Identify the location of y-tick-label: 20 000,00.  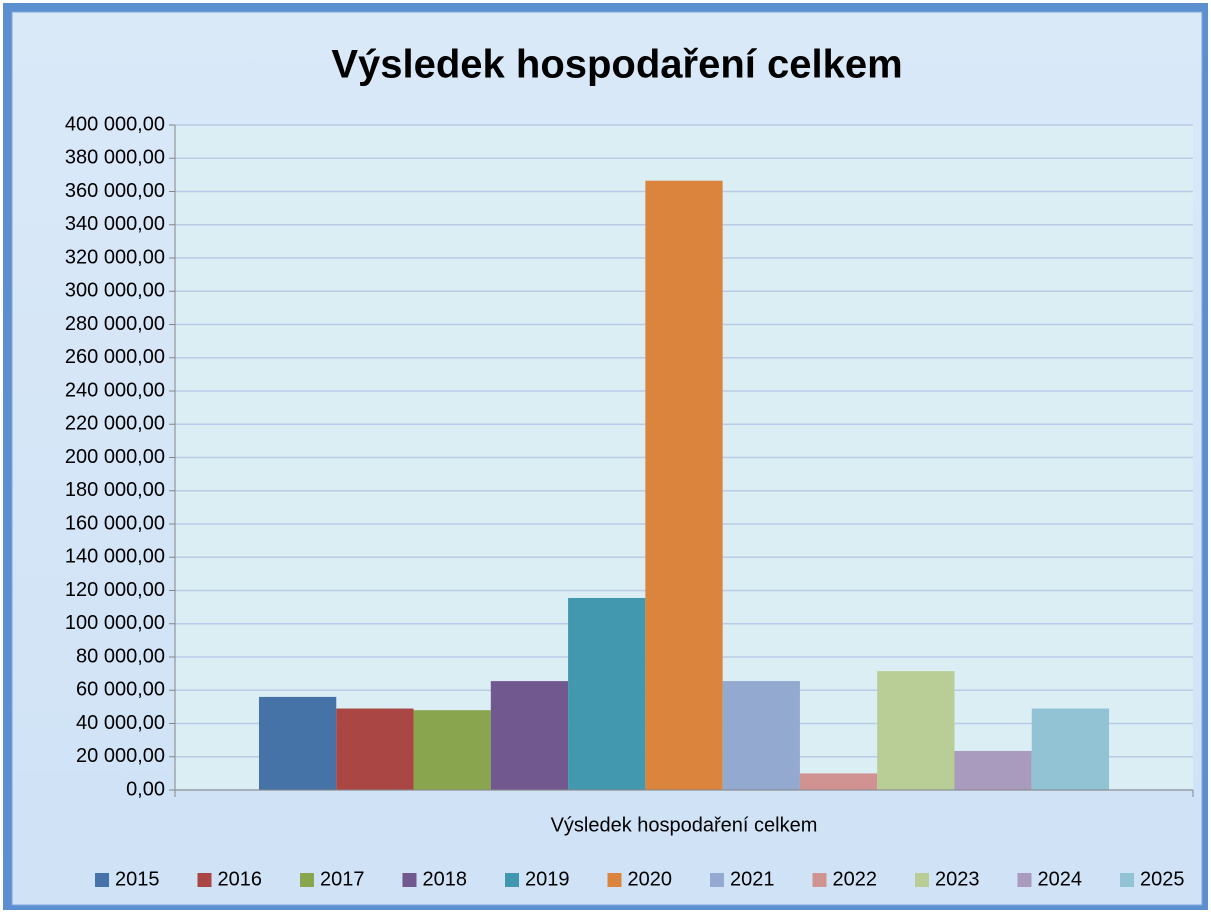
(120, 756).